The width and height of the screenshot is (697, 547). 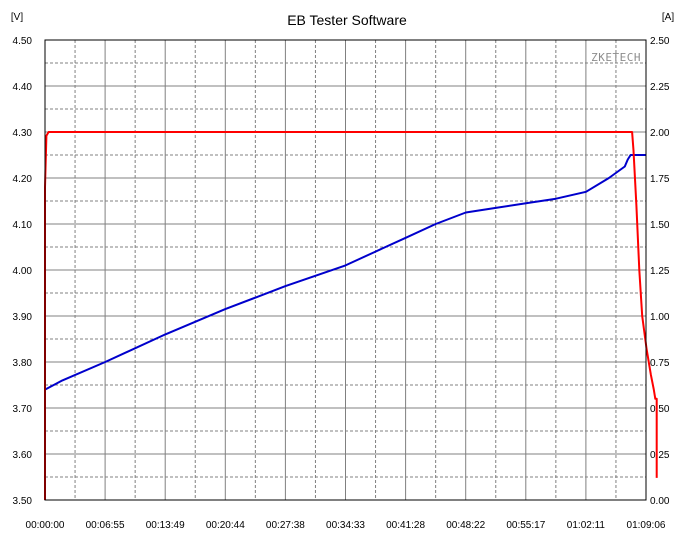 I want to click on x-tick-label: 00:55:17, so click(x=525, y=525).